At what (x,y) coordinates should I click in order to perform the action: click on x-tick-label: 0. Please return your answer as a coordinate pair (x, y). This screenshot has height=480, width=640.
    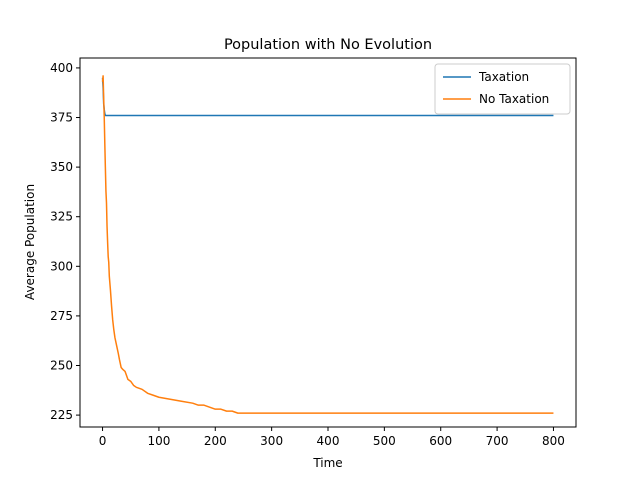
    Looking at the image, I should click on (103, 441).